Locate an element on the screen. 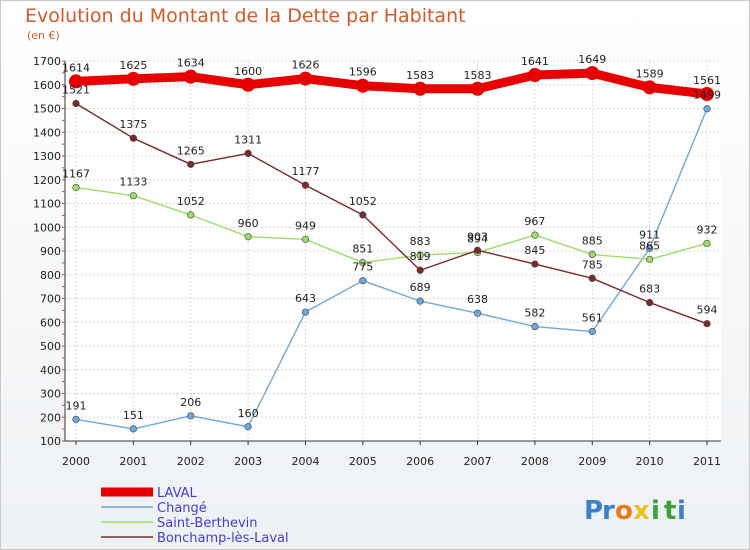 This screenshot has height=550, width=750. data-label: 1311 is located at coordinates (248, 139).